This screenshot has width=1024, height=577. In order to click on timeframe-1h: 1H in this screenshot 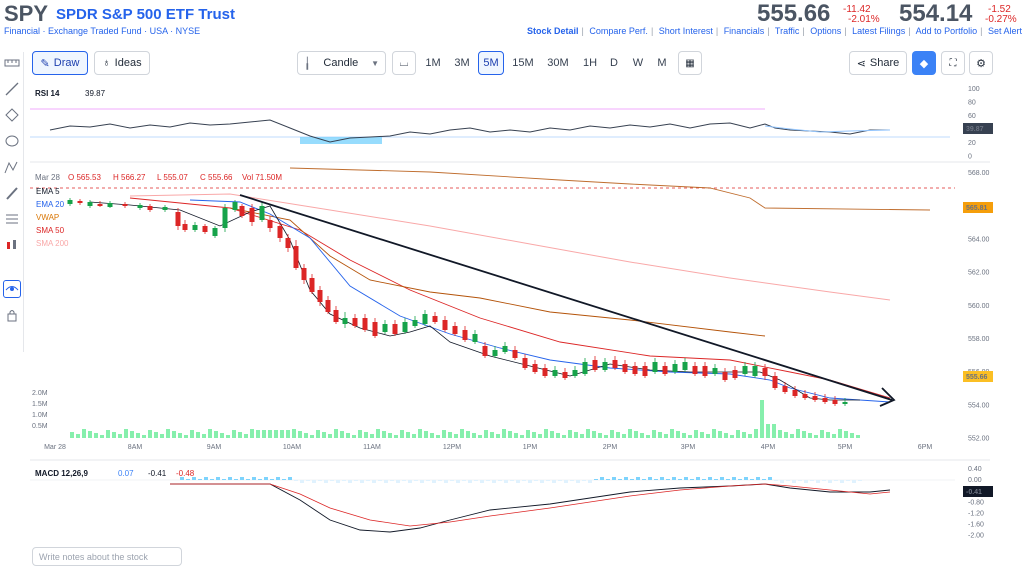, I will do `click(590, 63)`.